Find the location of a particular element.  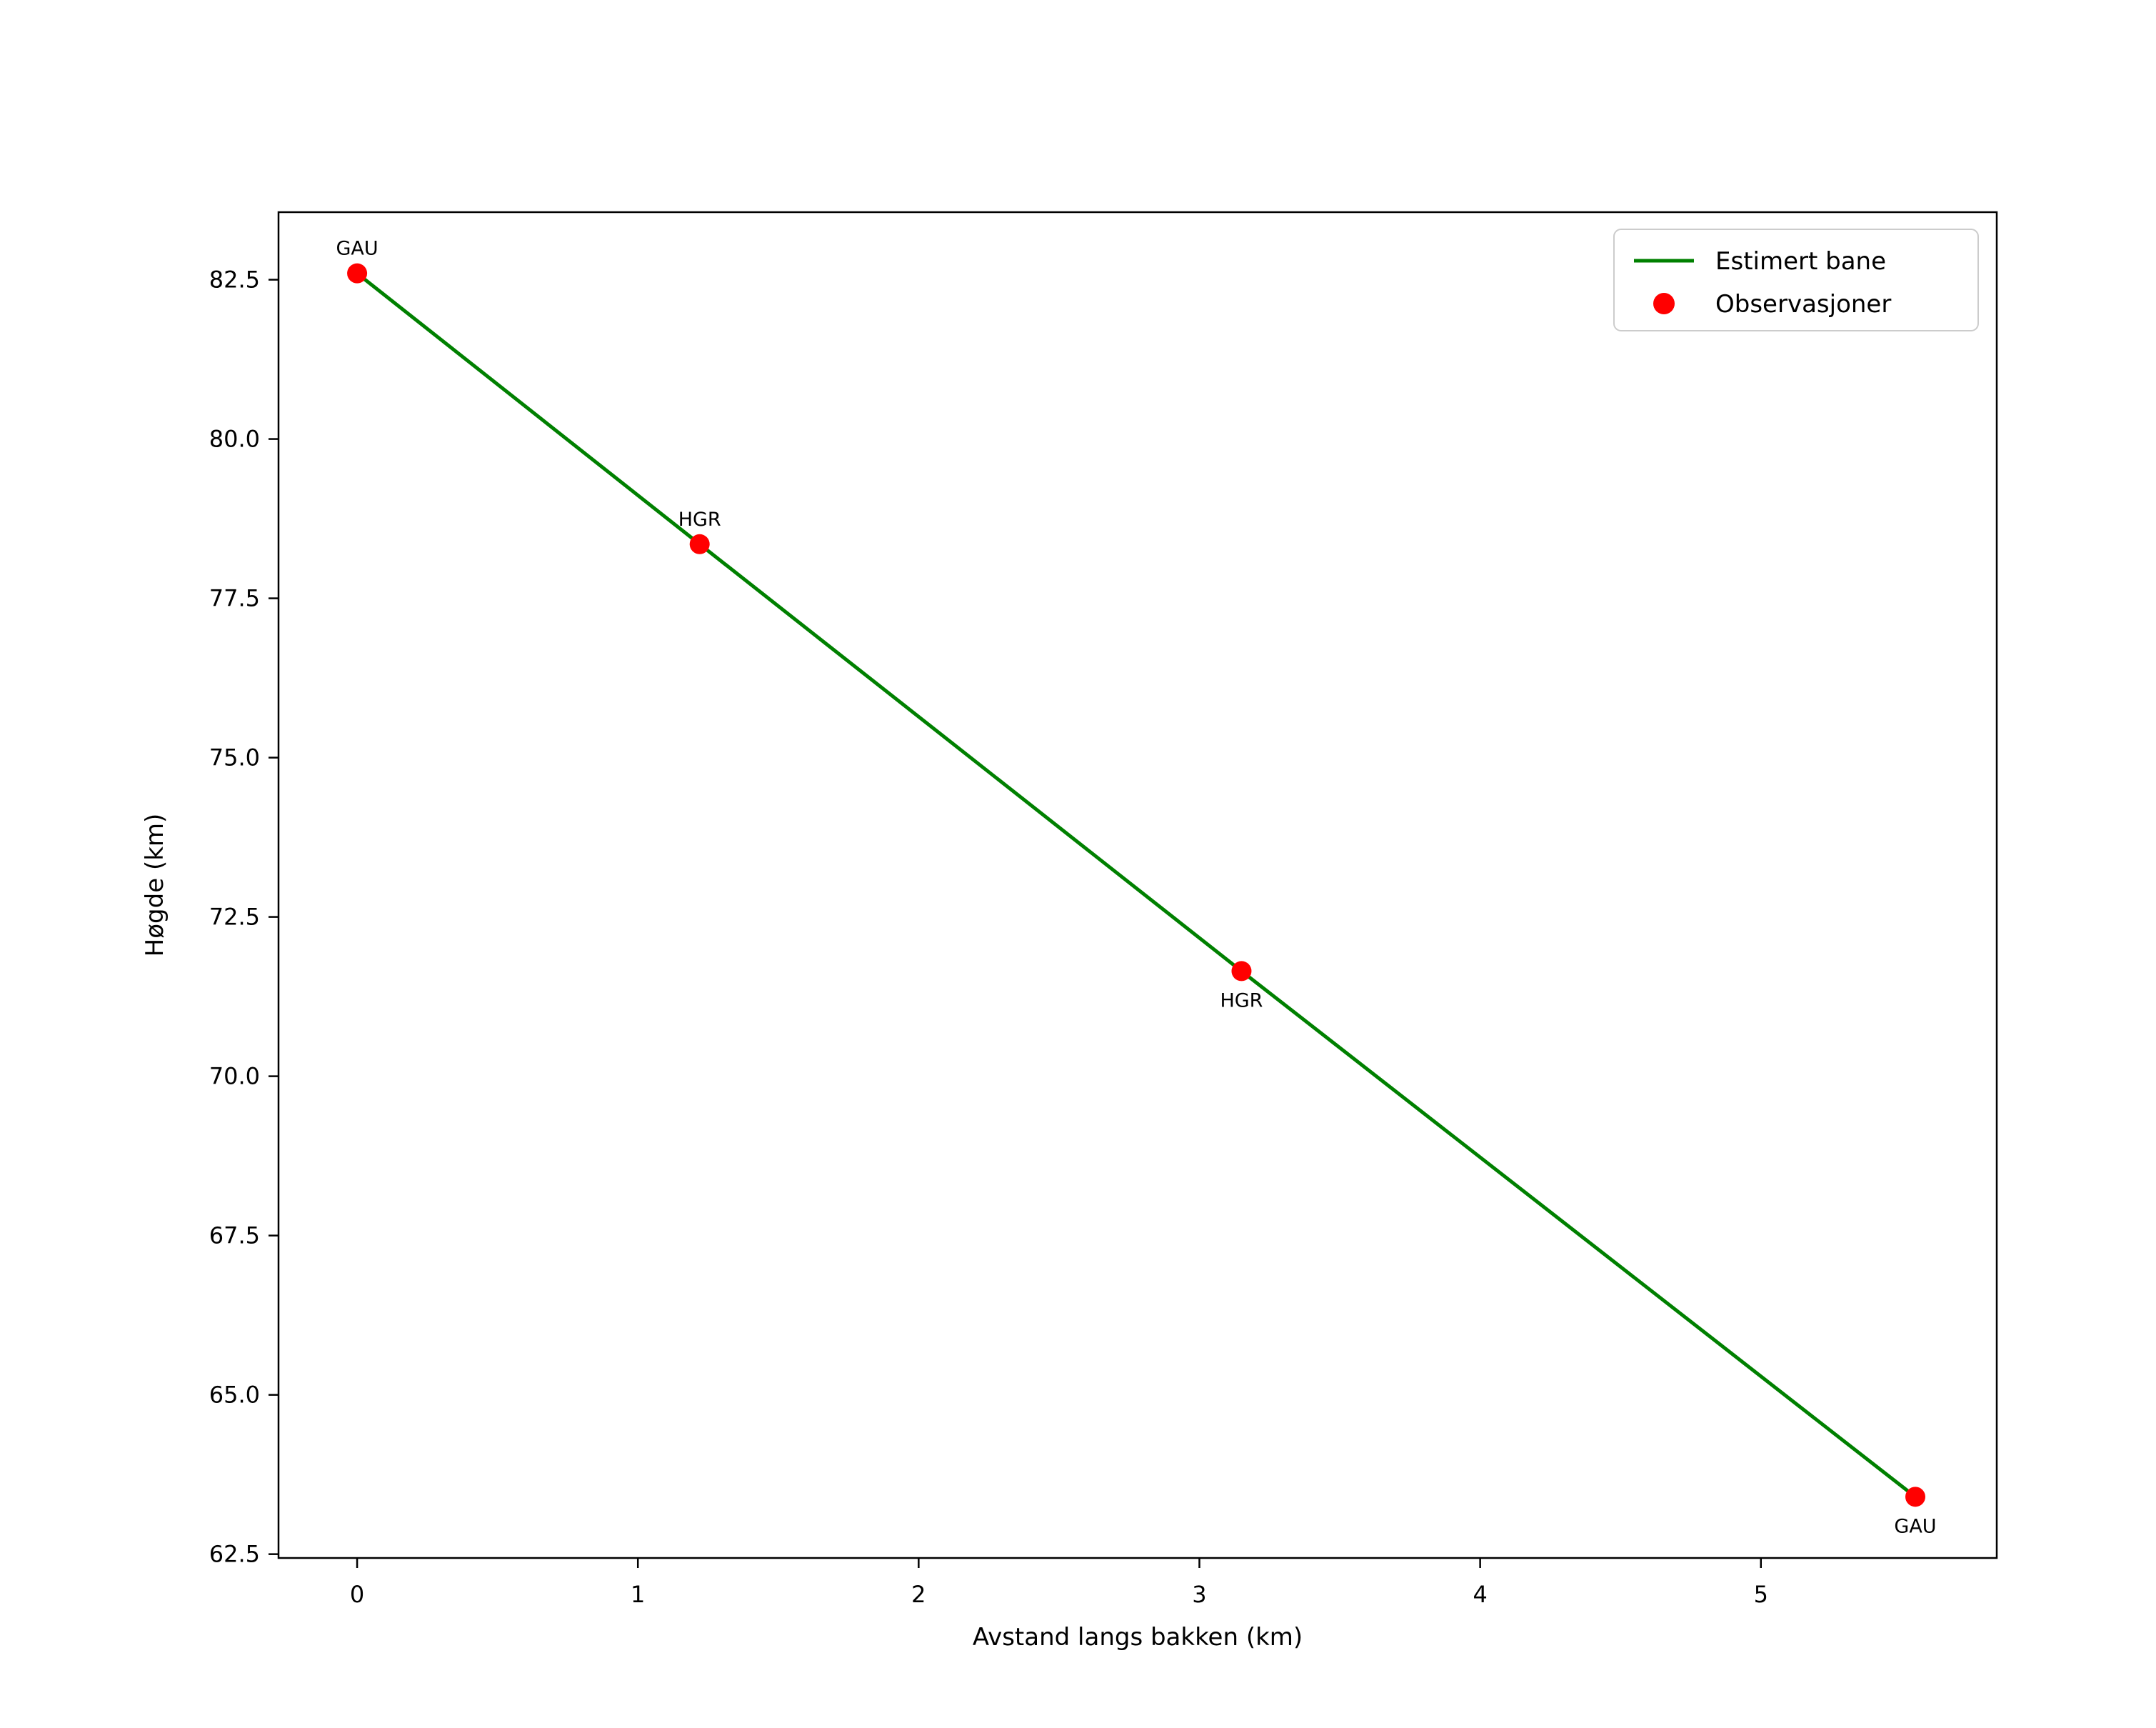

x-axis-label: Avstand langs bakken (km) is located at coordinates (1138, 1637).